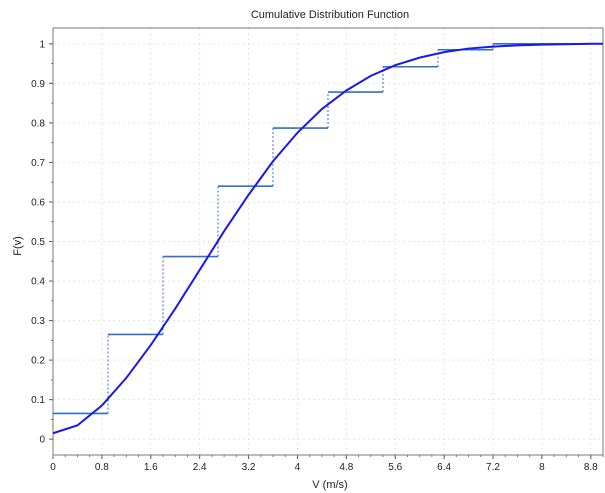  I want to click on y-tick-label: 1, so click(42, 44).